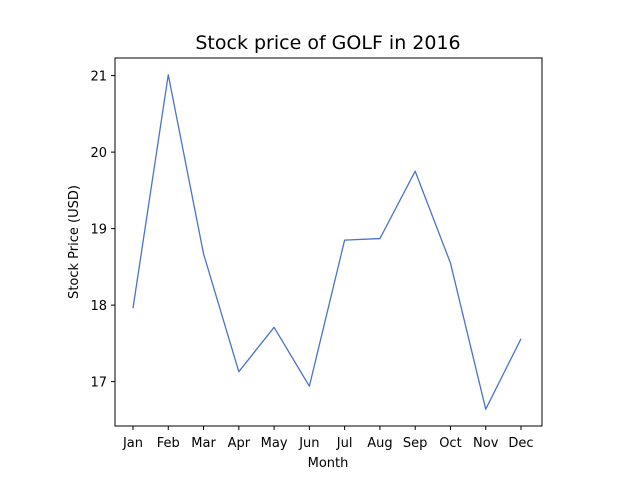 The image size is (640, 480). Describe the element at coordinates (168, 443) in the screenshot. I see `x-tick-label: Feb` at that location.